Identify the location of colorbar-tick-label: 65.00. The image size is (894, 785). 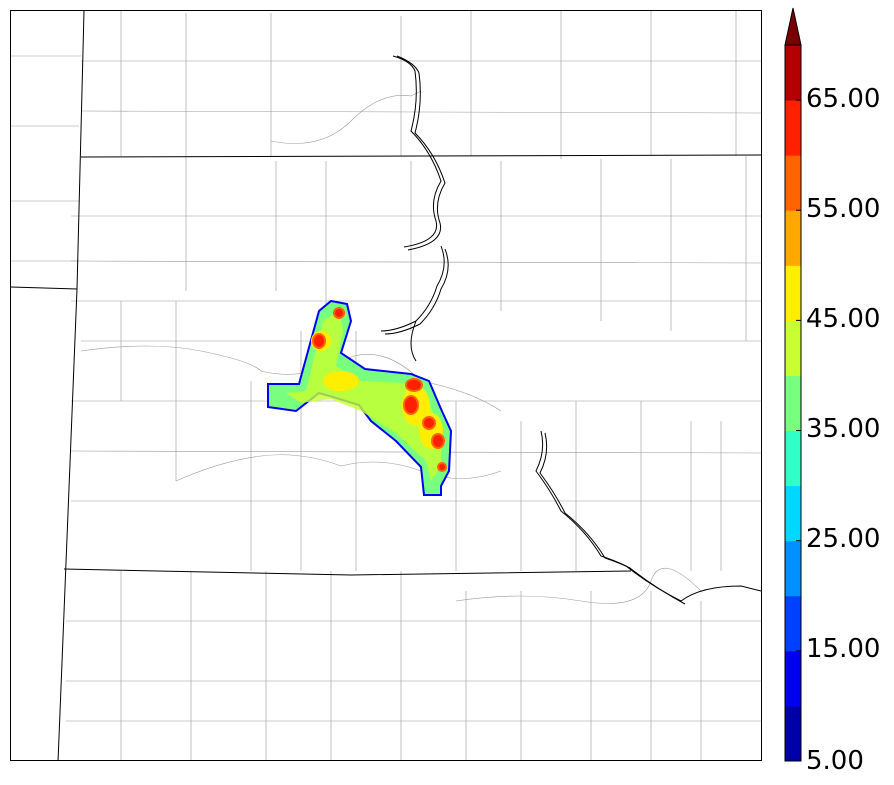
(843, 99).